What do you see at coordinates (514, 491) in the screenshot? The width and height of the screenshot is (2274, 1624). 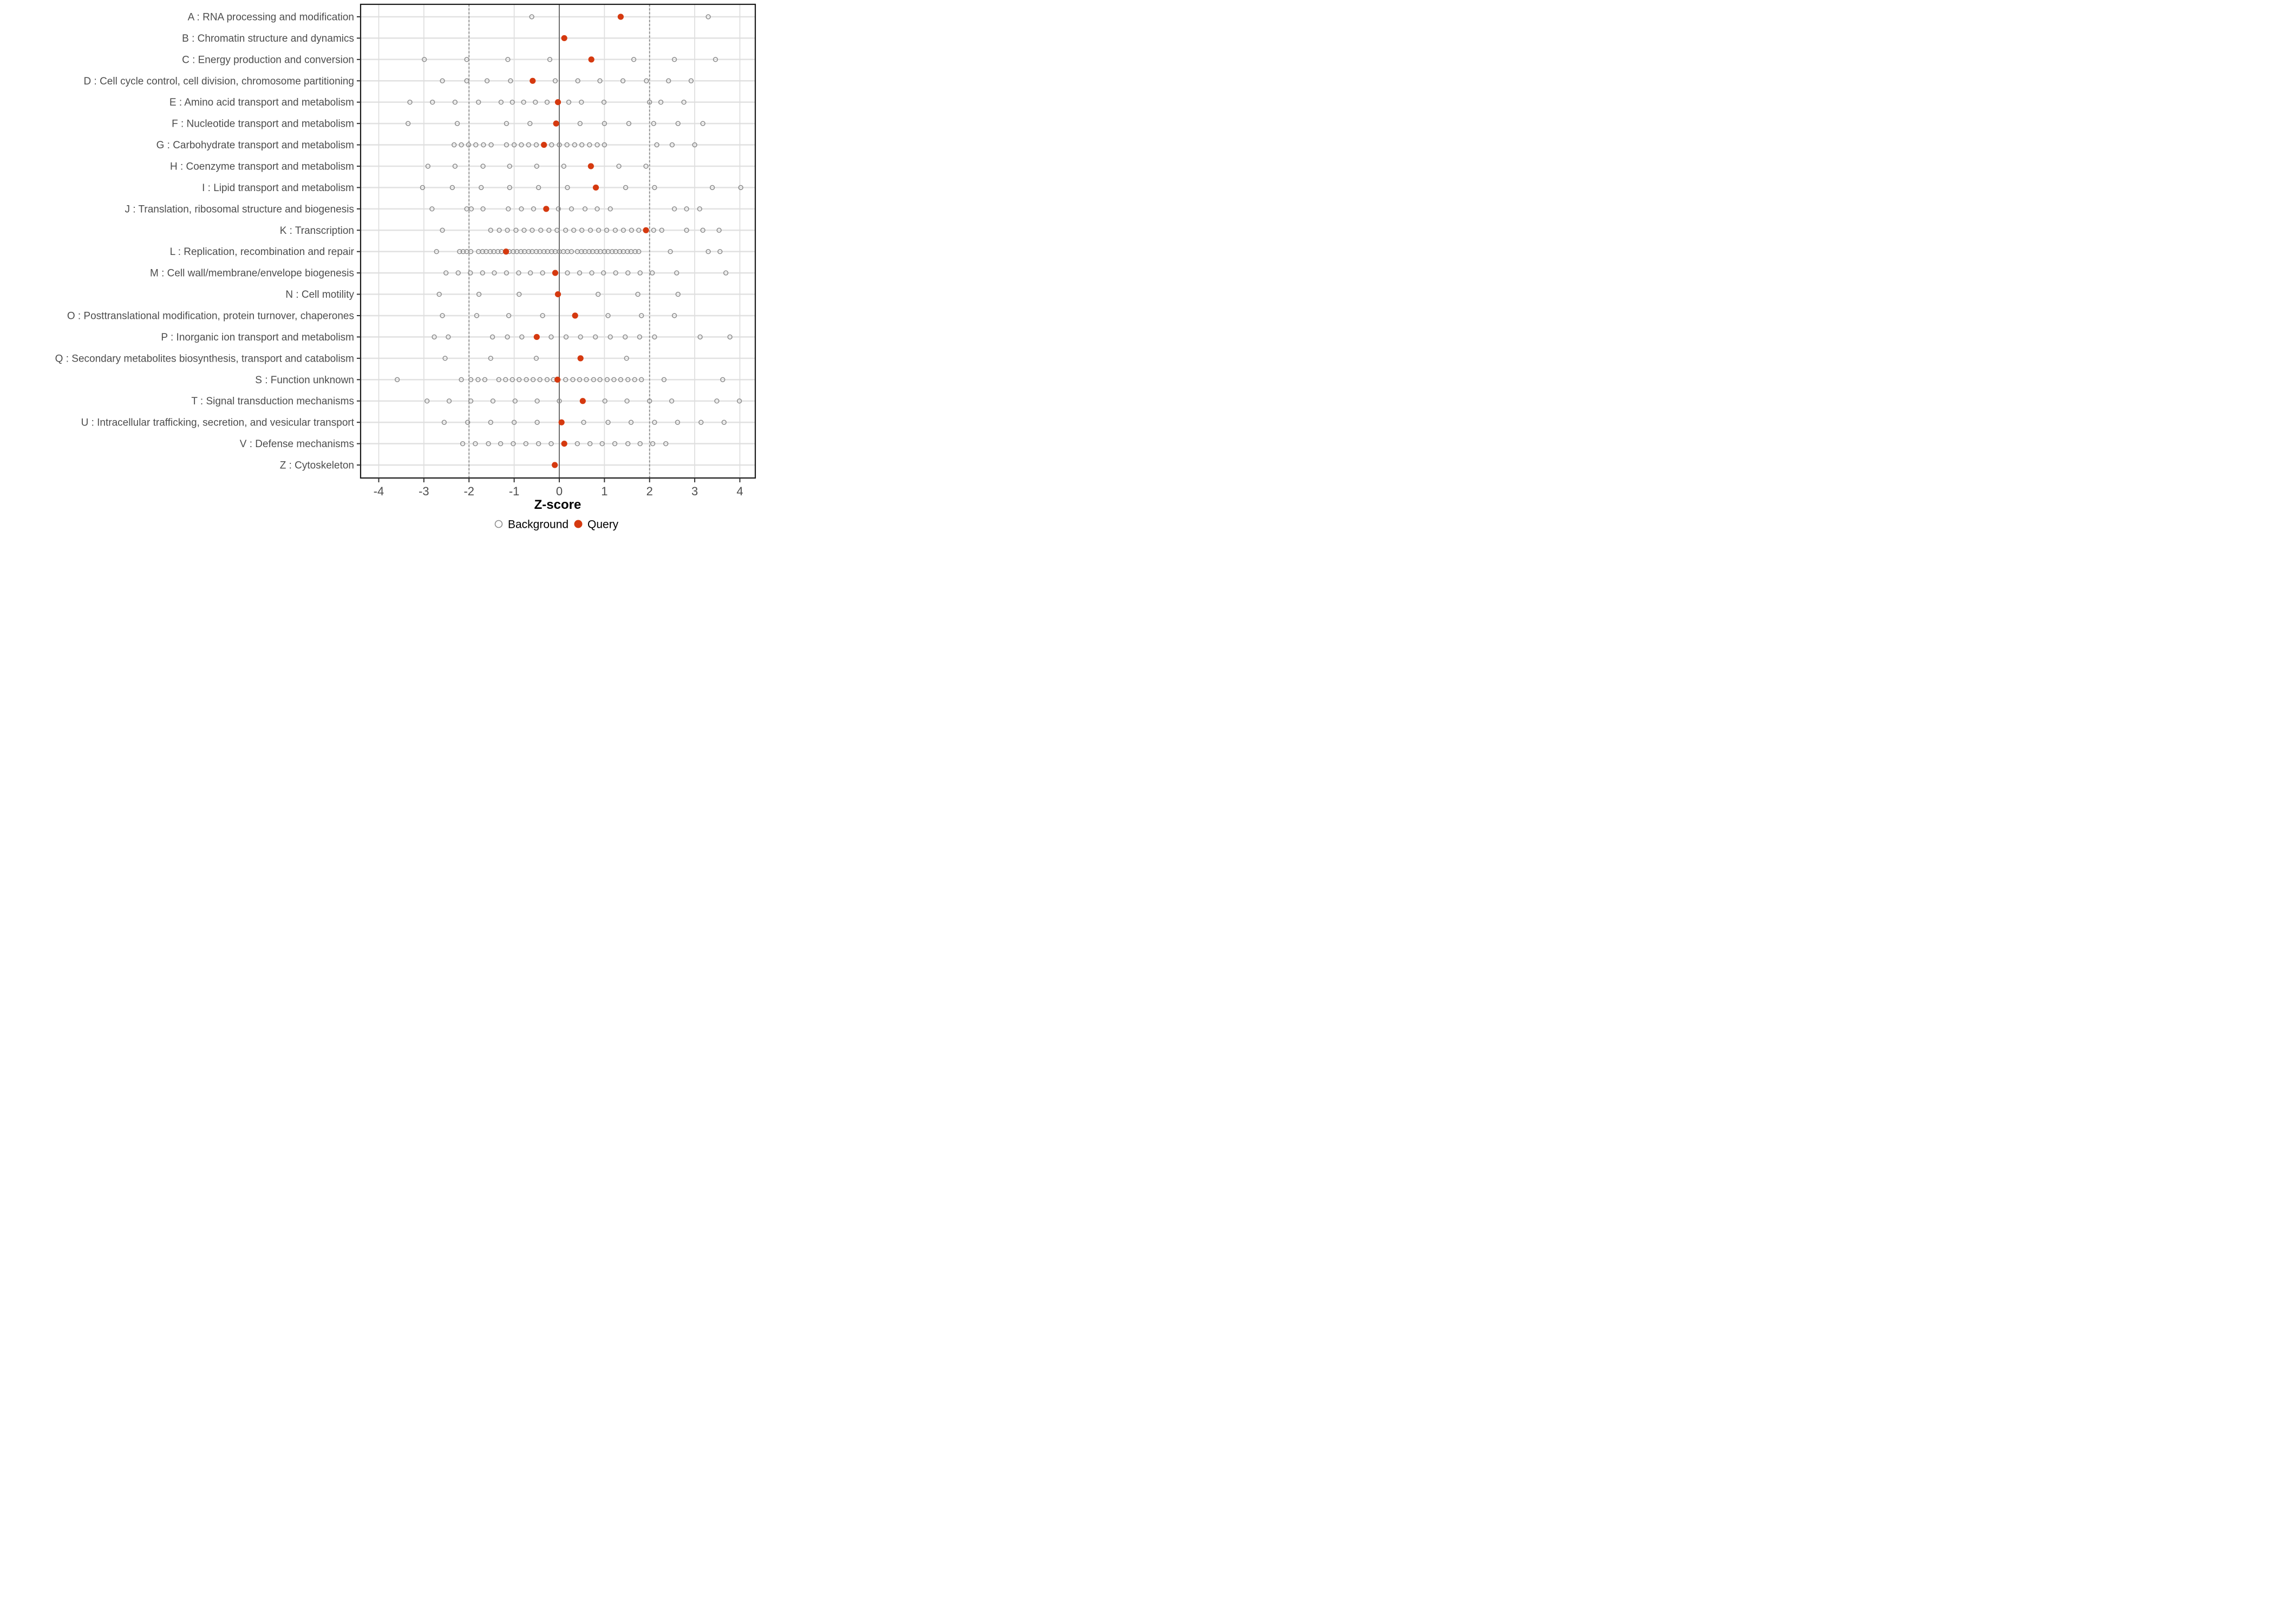 I see `x-tick-label: -1` at bounding box center [514, 491].